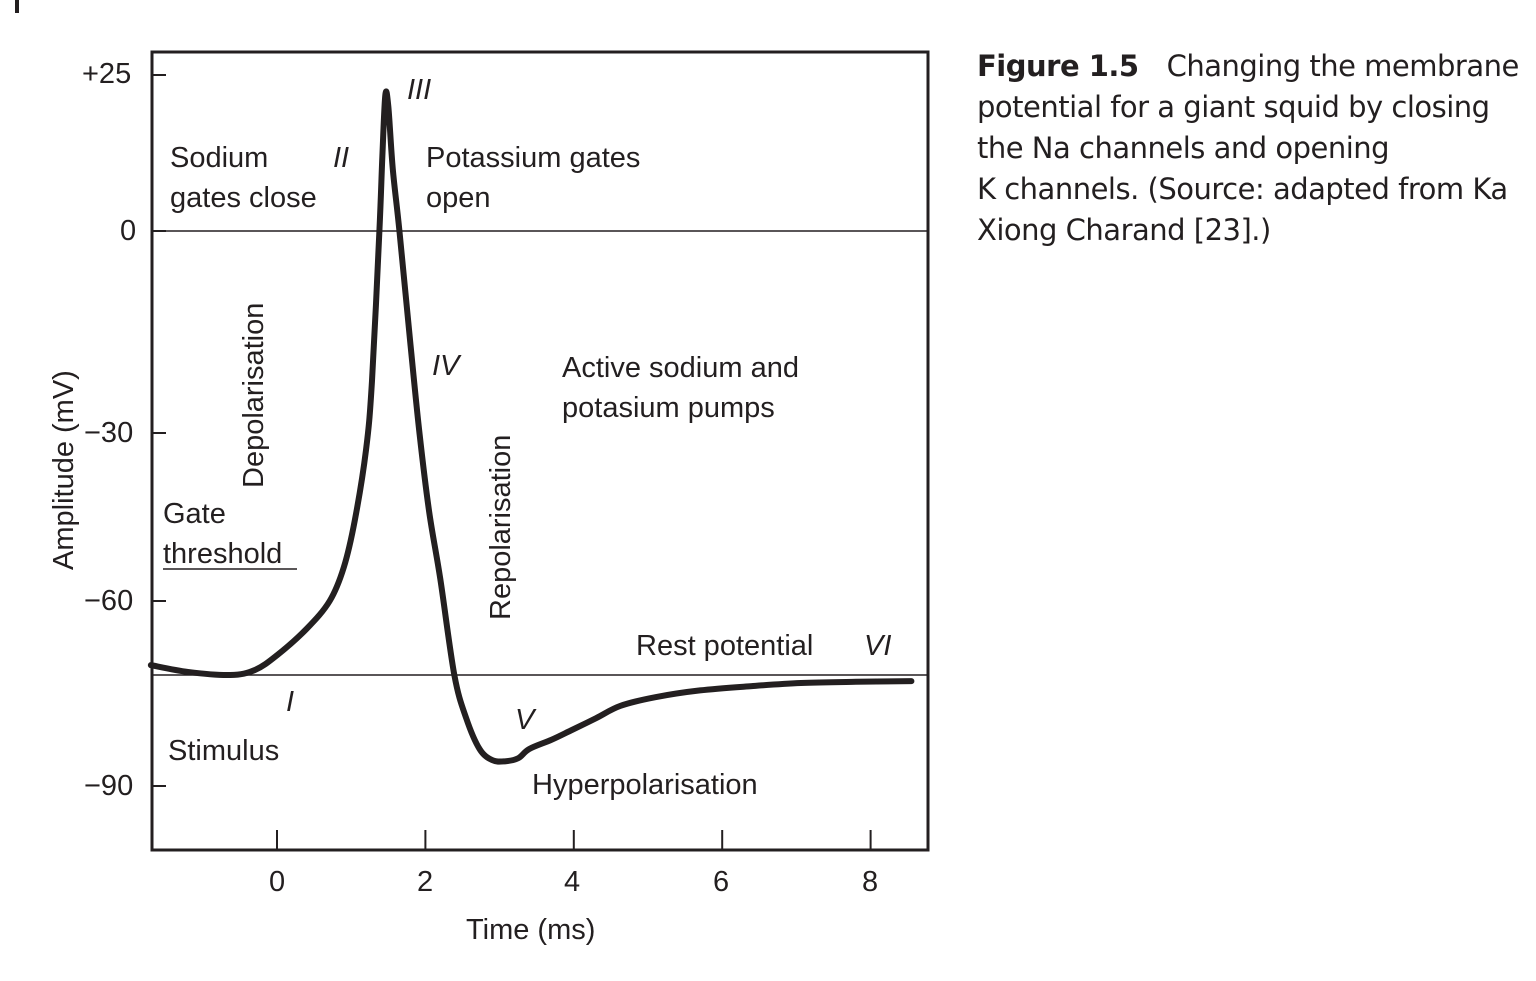  Describe the element at coordinates (194, 514) in the screenshot. I see `gate-threshold-annotation: Gate` at that location.